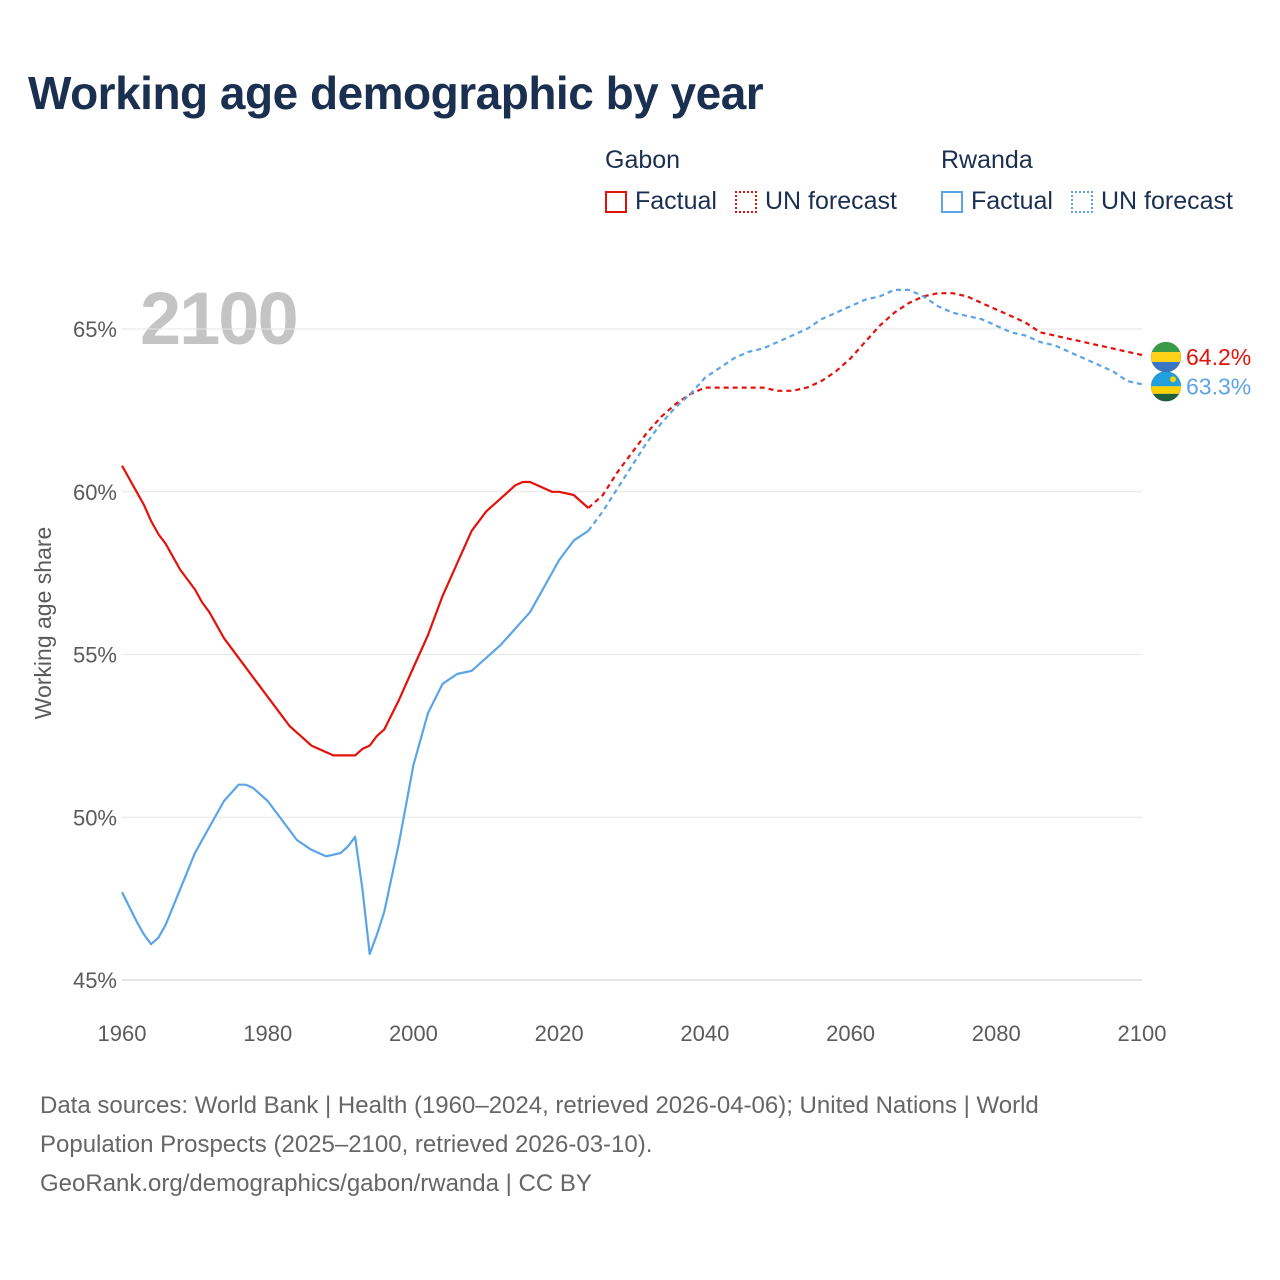 The width and height of the screenshot is (1280, 1280). What do you see at coordinates (632, 1033) in the screenshot?
I see `x-axis-ticks: 1960 1980 2000 2020 2040 2060 2080 2100` at bounding box center [632, 1033].